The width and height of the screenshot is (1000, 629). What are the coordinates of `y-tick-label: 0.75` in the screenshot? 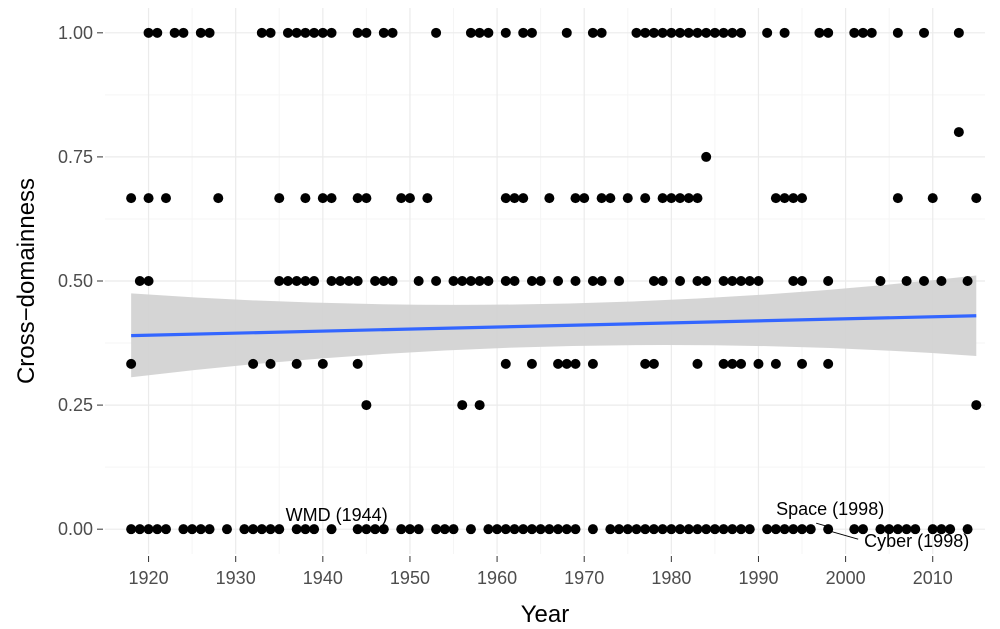 It's located at (75, 157).